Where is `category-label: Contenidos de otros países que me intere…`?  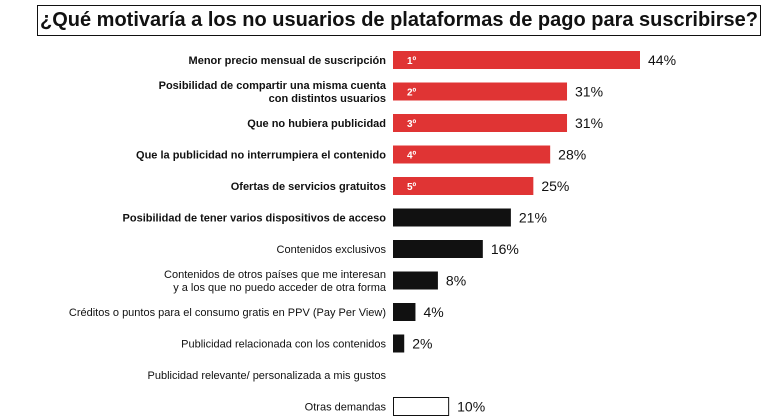
category-label: Contenidos de otros países que me intere… is located at coordinates (275, 281).